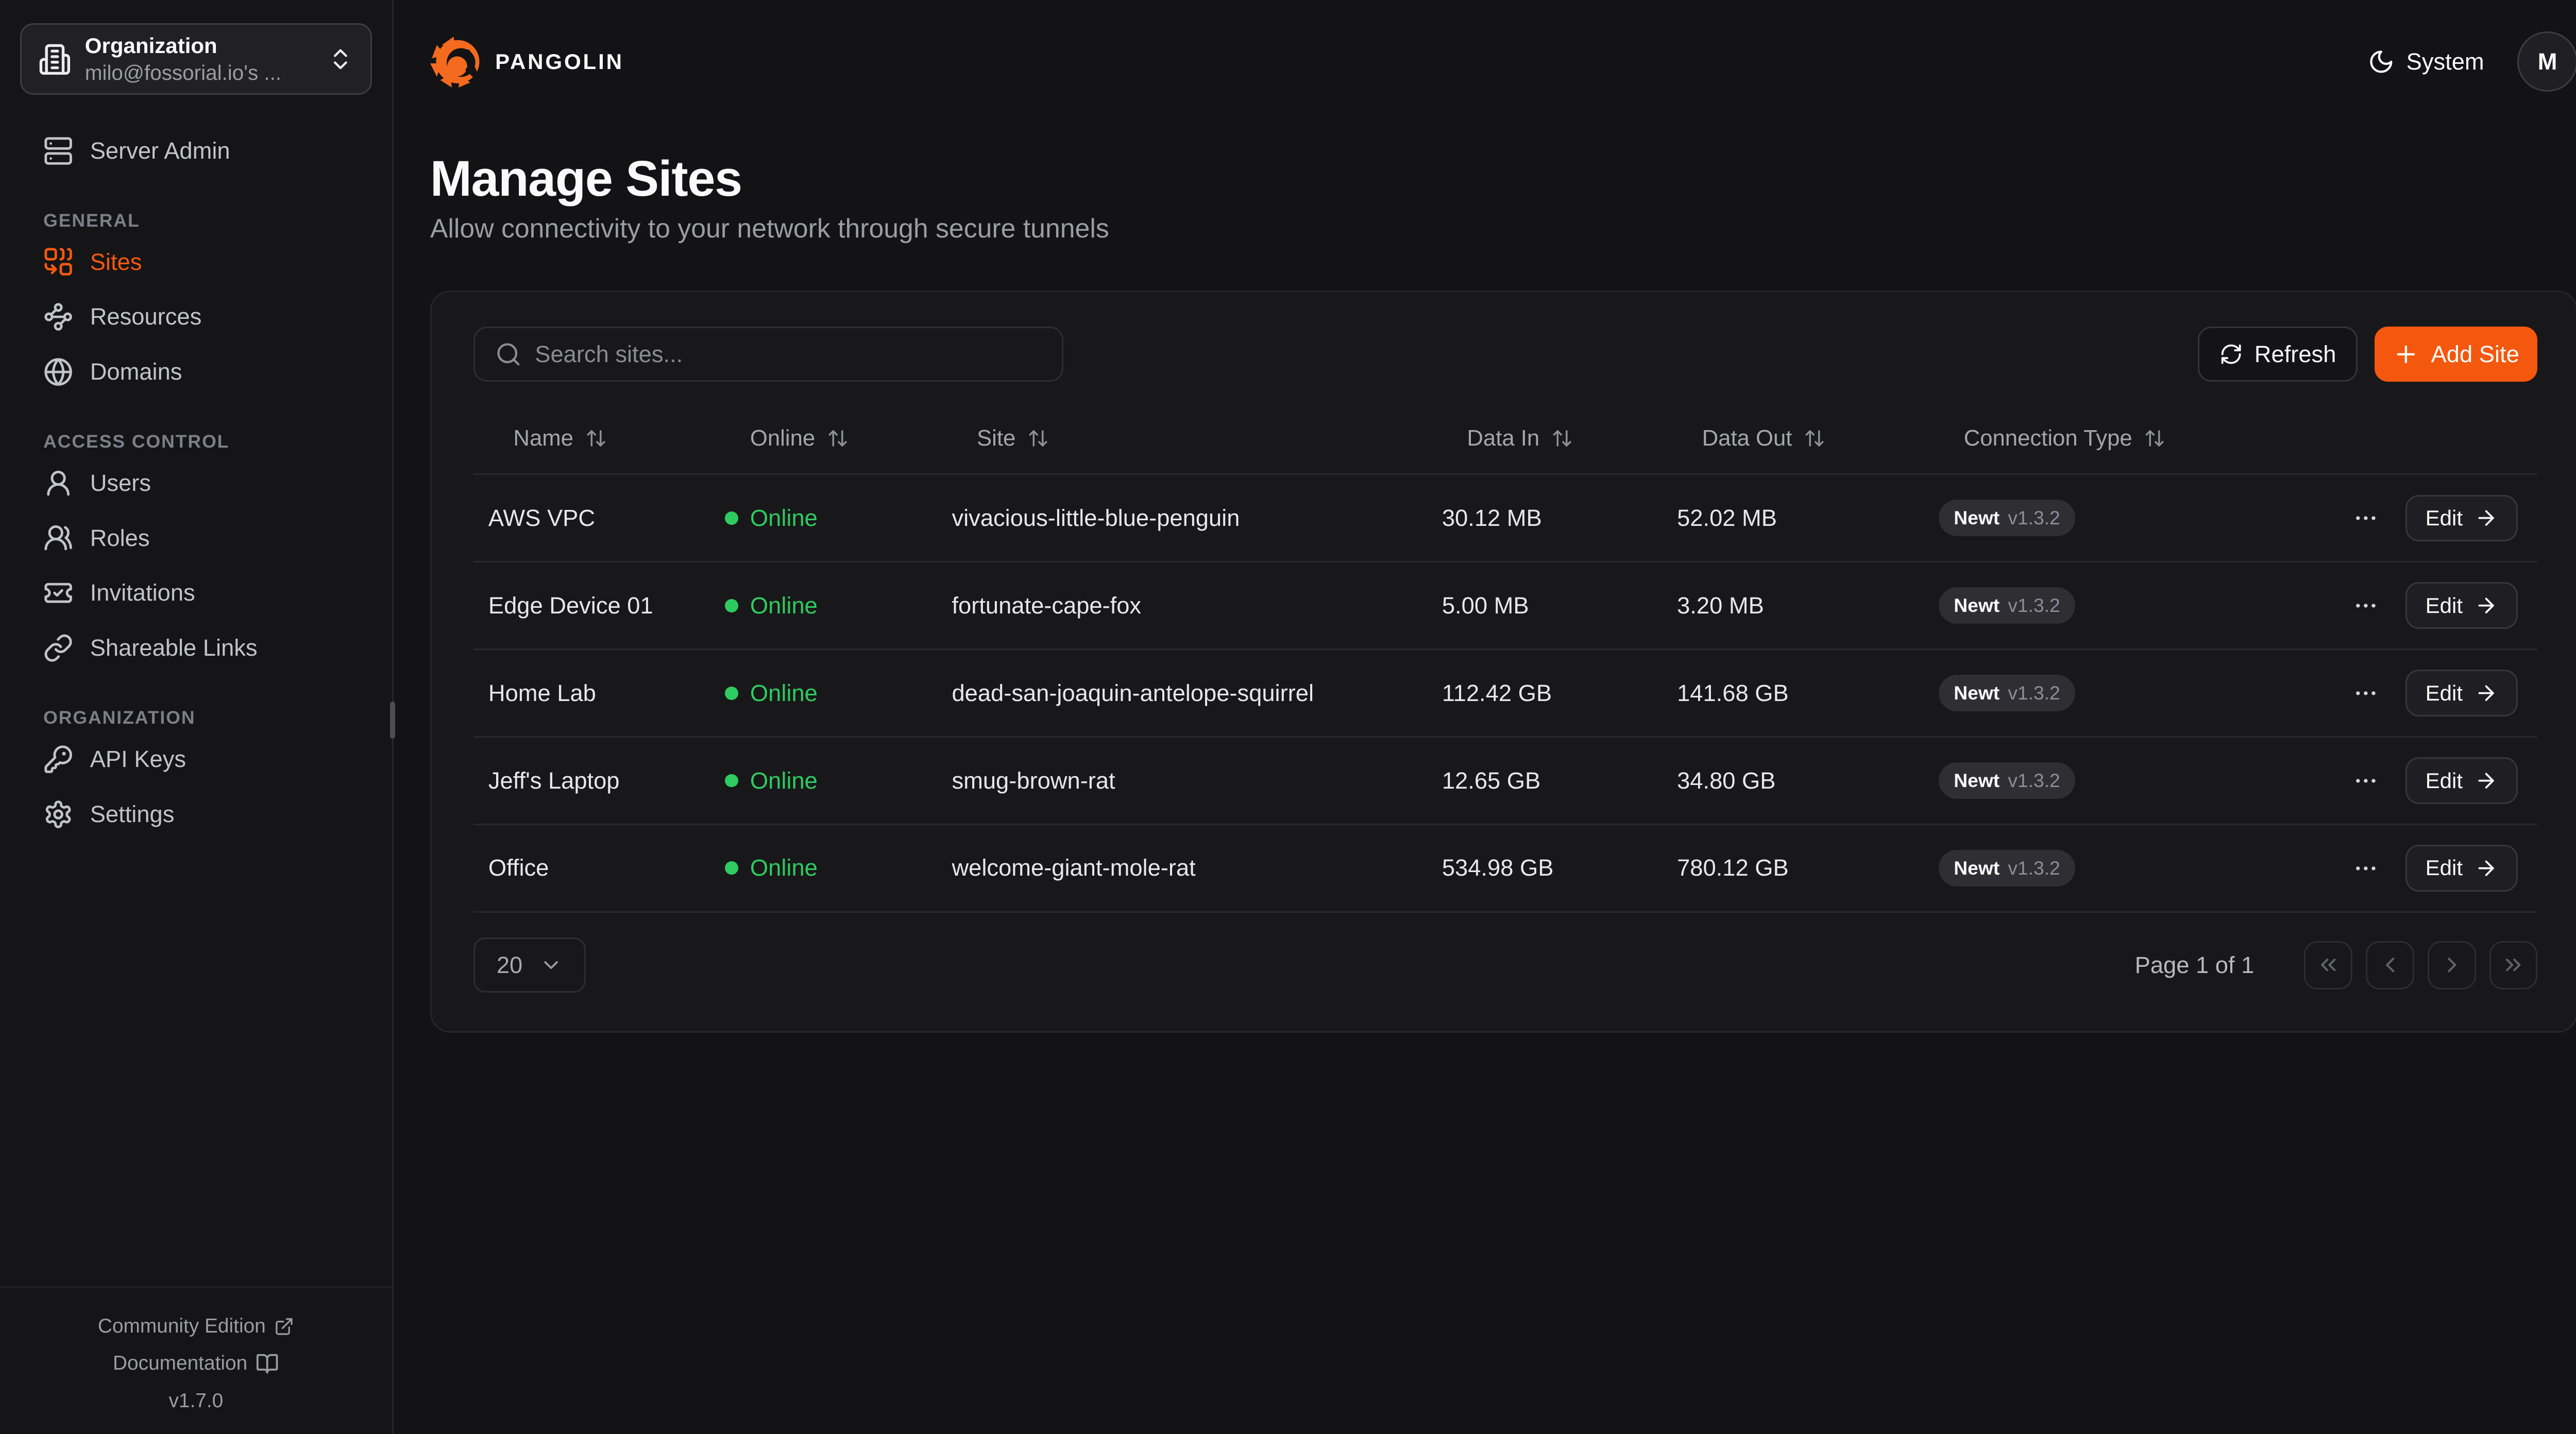 This screenshot has width=2576, height=1434. What do you see at coordinates (1559, 438) in the screenshot?
I see `column-header-data-in: Data In` at bounding box center [1559, 438].